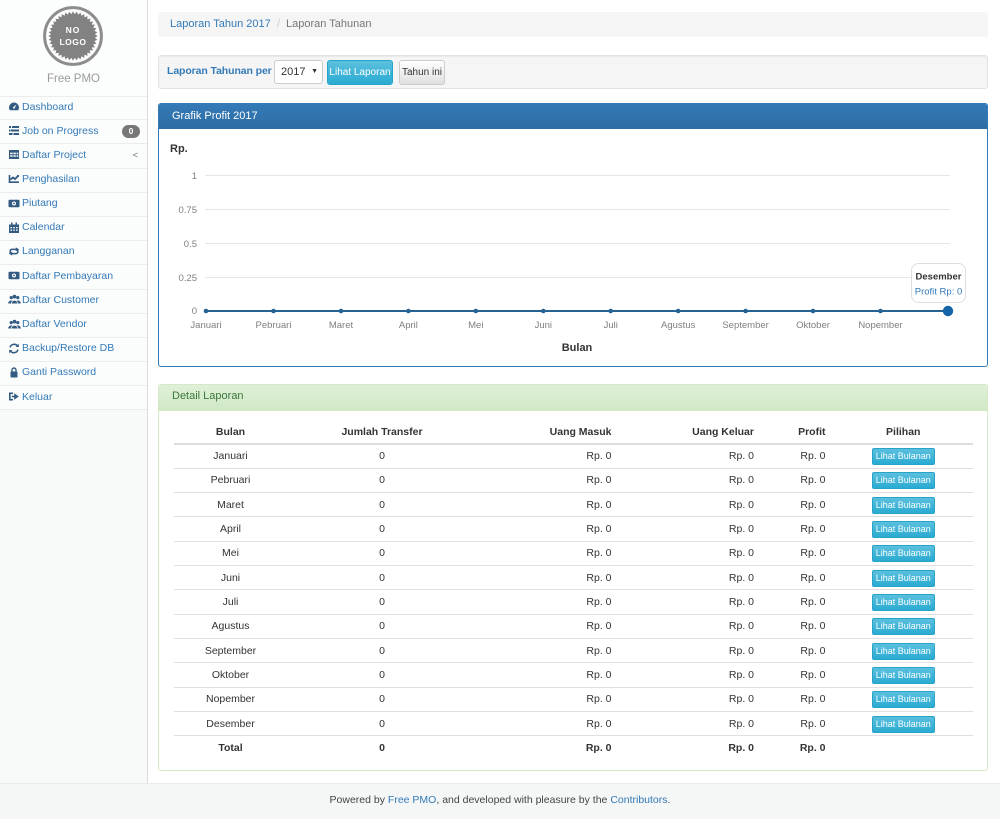  Describe the element at coordinates (194, 176) in the screenshot. I see `svg-text: 1` at that location.